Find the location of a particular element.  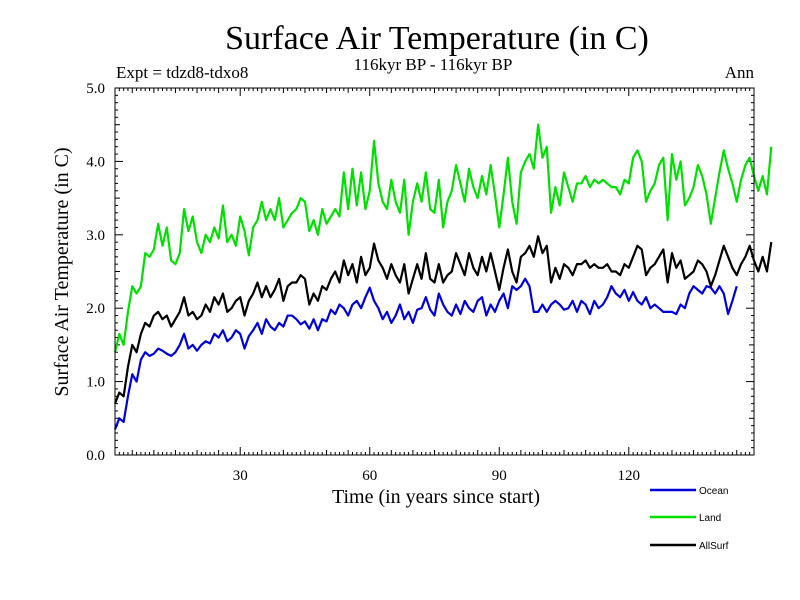

legend: Ocean Land AllSurf is located at coordinates (689, 519).